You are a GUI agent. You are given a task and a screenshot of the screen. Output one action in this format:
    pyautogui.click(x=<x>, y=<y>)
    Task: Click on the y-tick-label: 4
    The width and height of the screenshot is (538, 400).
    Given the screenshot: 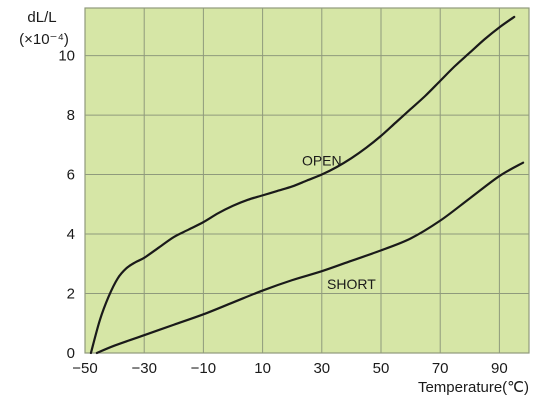 What is the action you would take?
    pyautogui.click(x=71, y=234)
    